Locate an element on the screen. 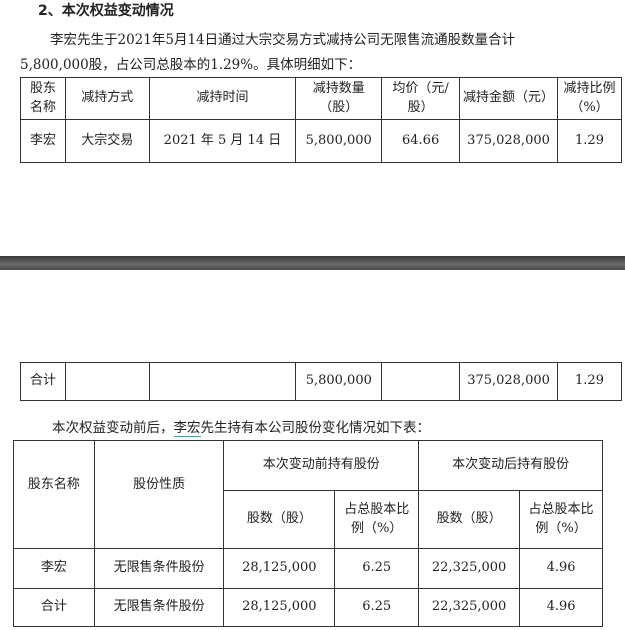 The width and height of the screenshot is (625, 630). cell: 2021 年 5 月 14 日 is located at coordinates (222, 141).